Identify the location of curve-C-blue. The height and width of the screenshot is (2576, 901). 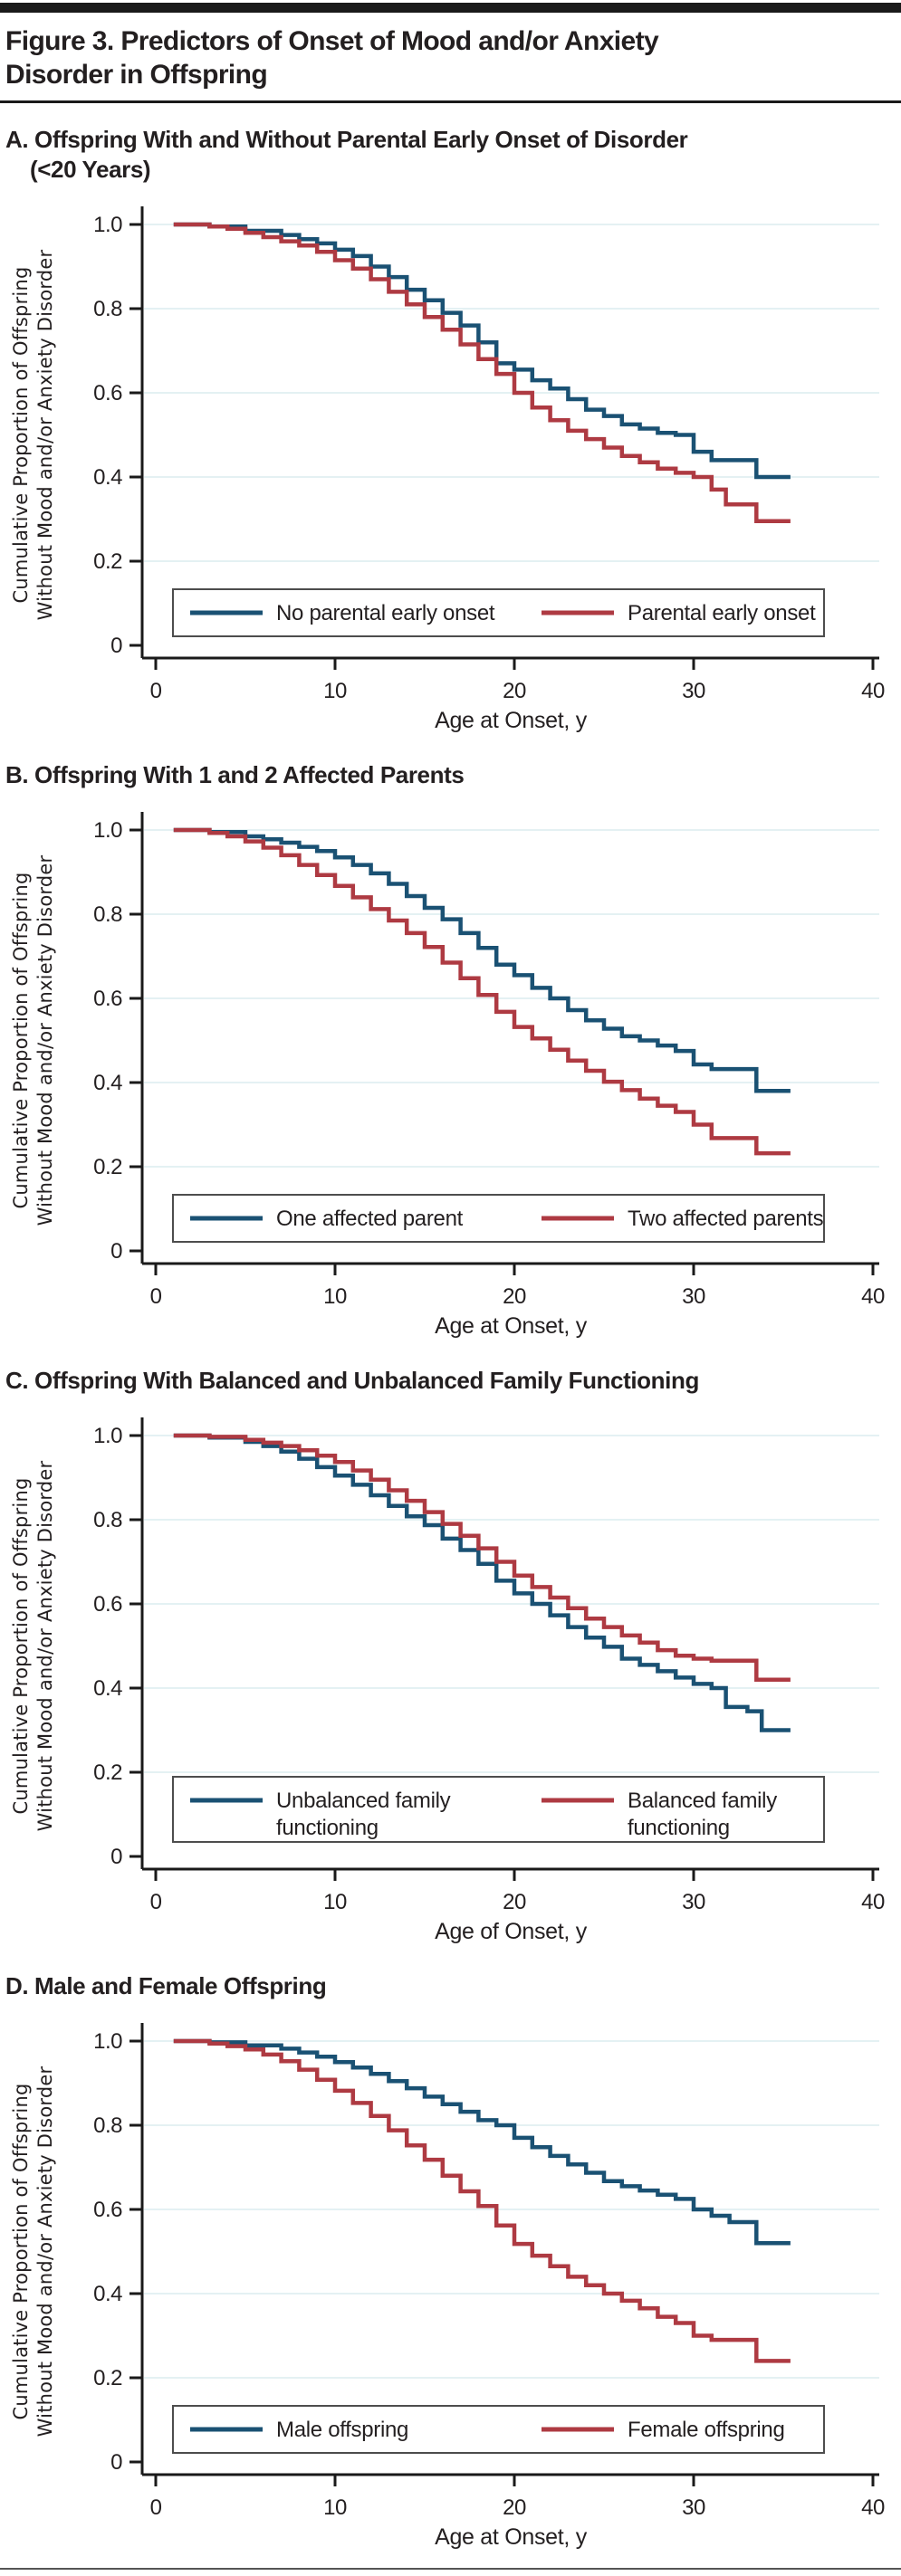
(482, 1583).